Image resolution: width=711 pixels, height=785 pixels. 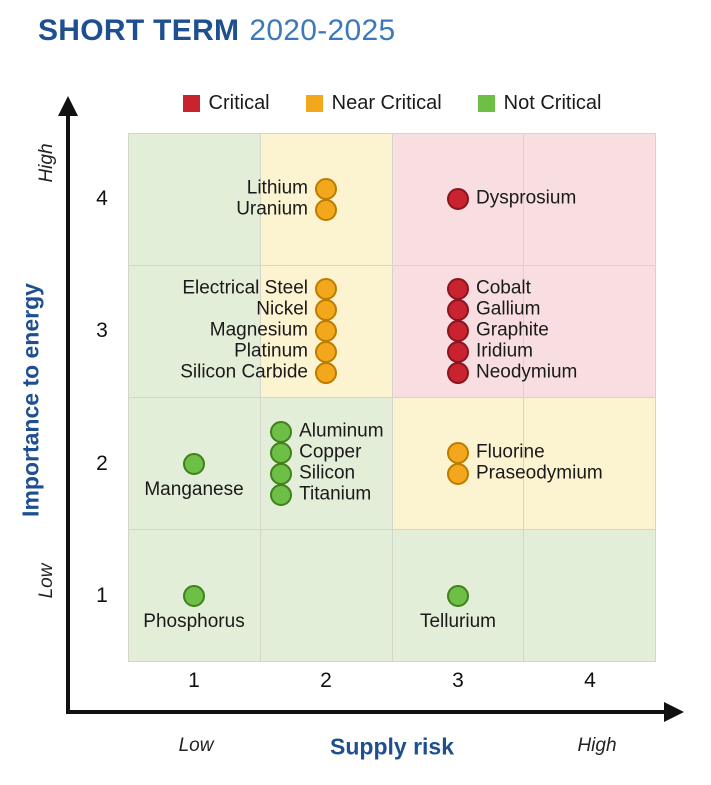 I want to click on legend-label-not-critical: Not Critical, so click(x=552, y=103).